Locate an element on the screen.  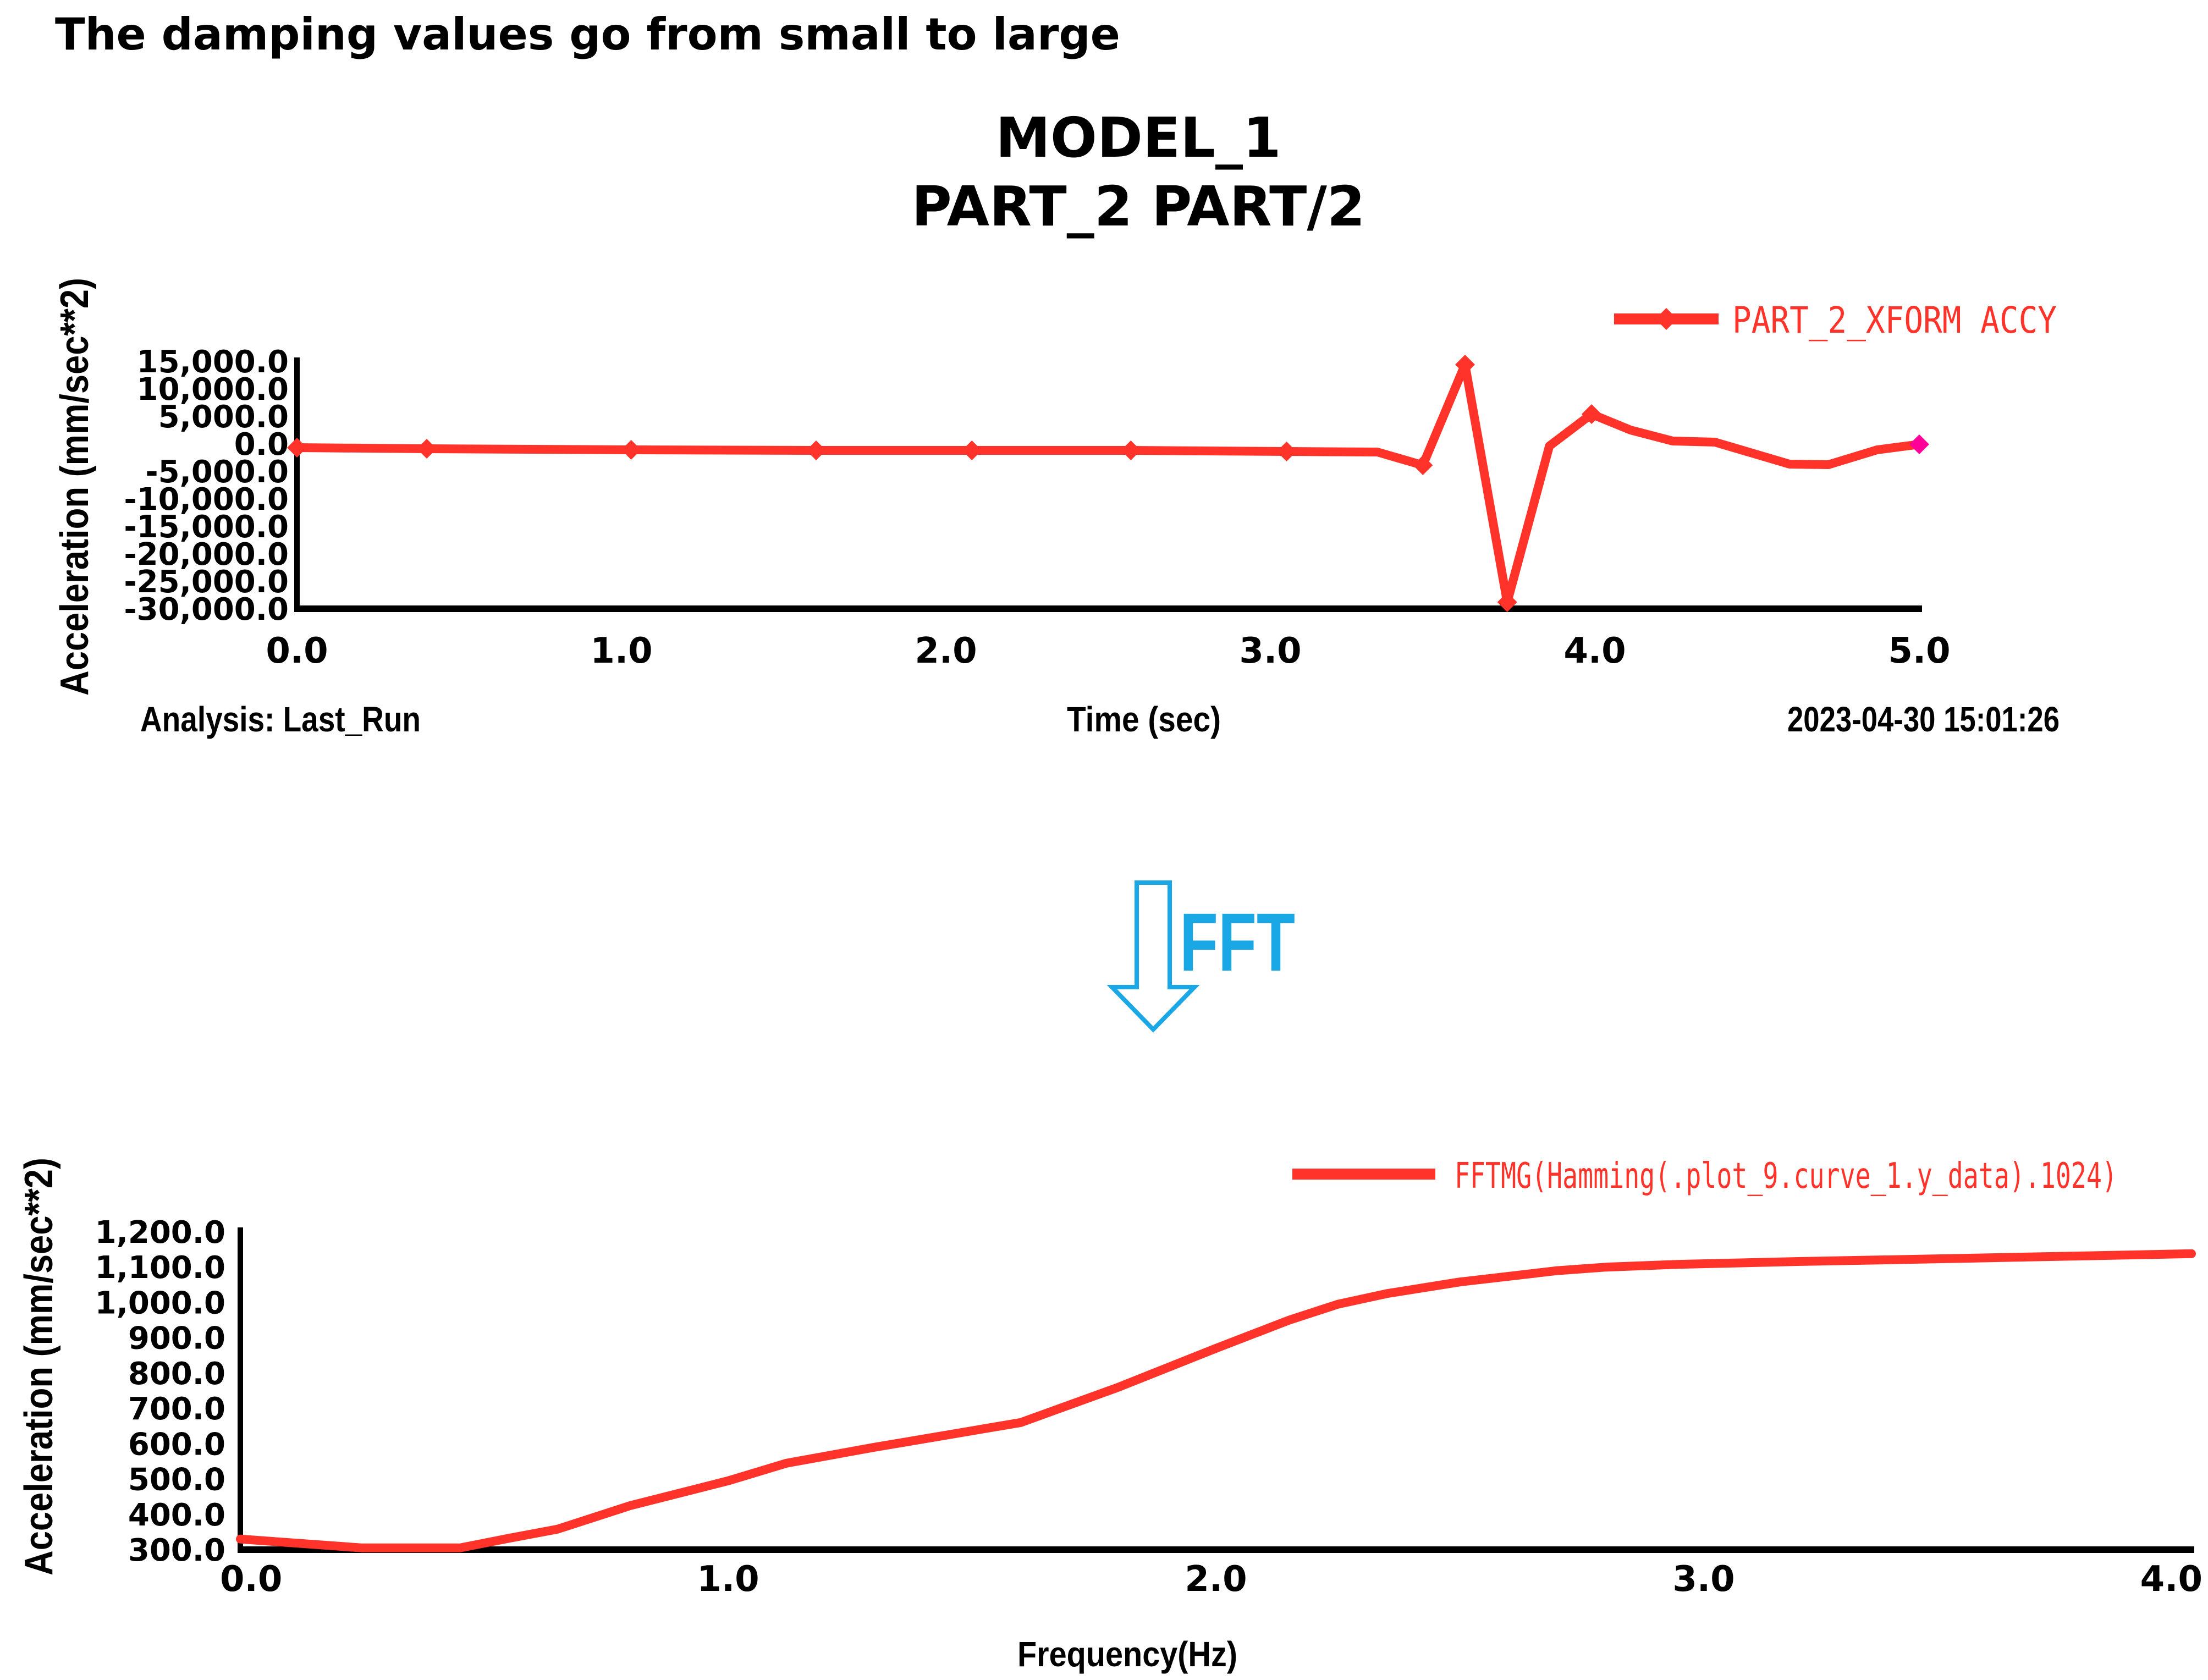
y-tick-label: -5,000.0 is located at coordinates (217, 472).